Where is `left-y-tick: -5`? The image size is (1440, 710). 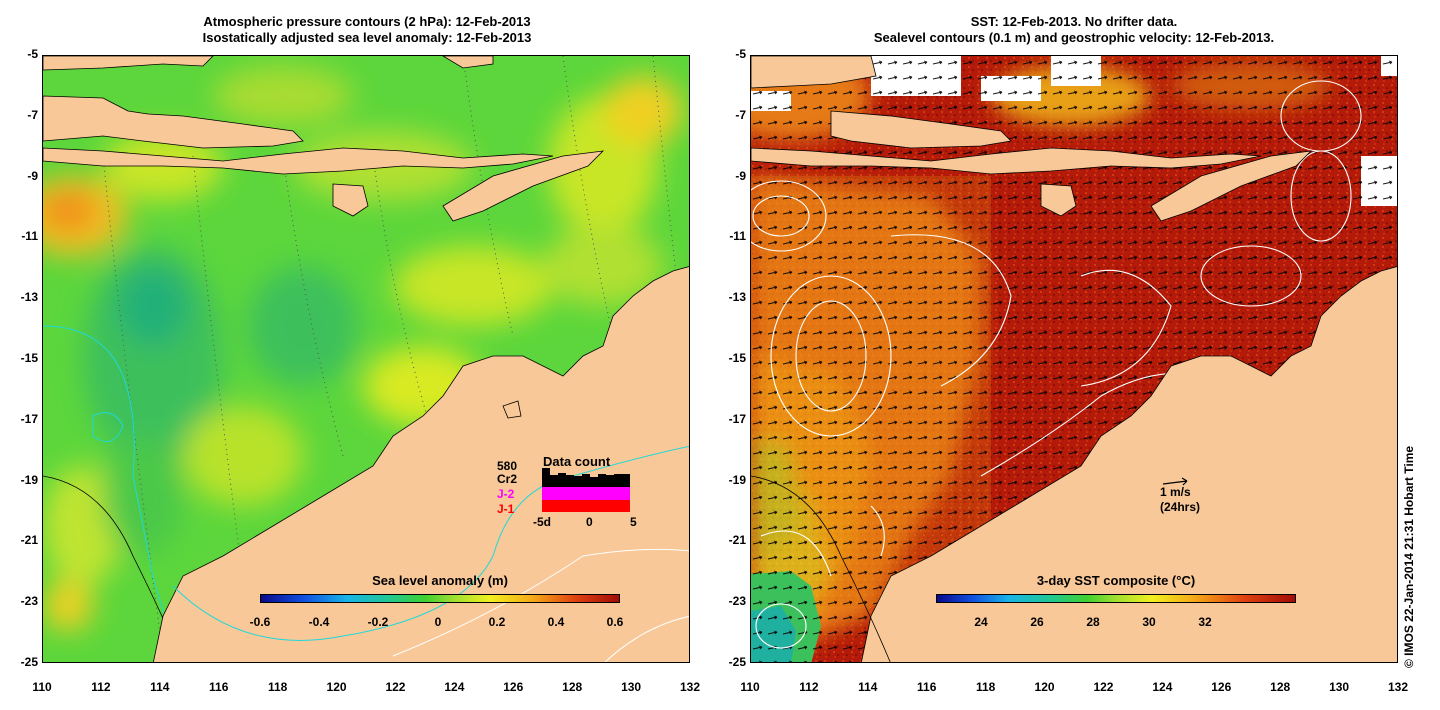
left-y-tick: -5 is located at coordinates (32, 54).